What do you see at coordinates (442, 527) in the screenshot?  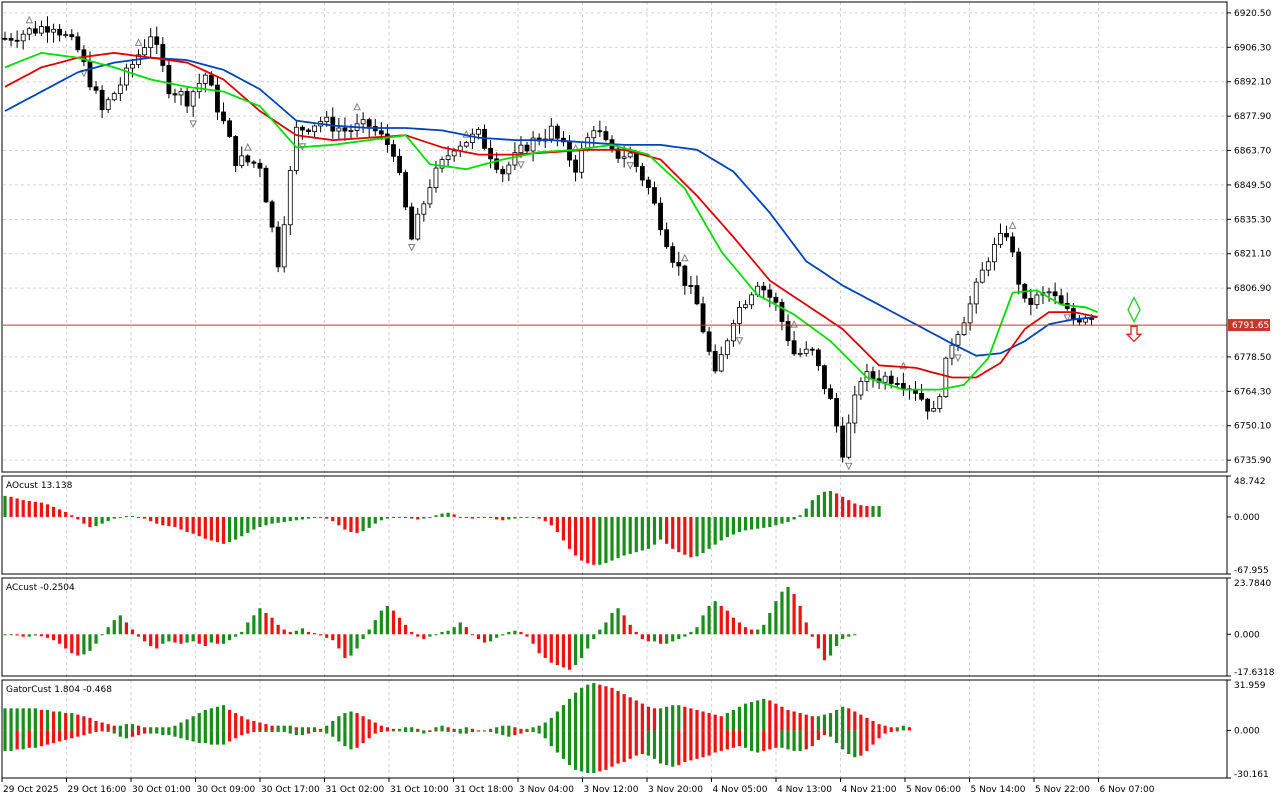 I see `ao-panel` at bounding box center [442, 527].